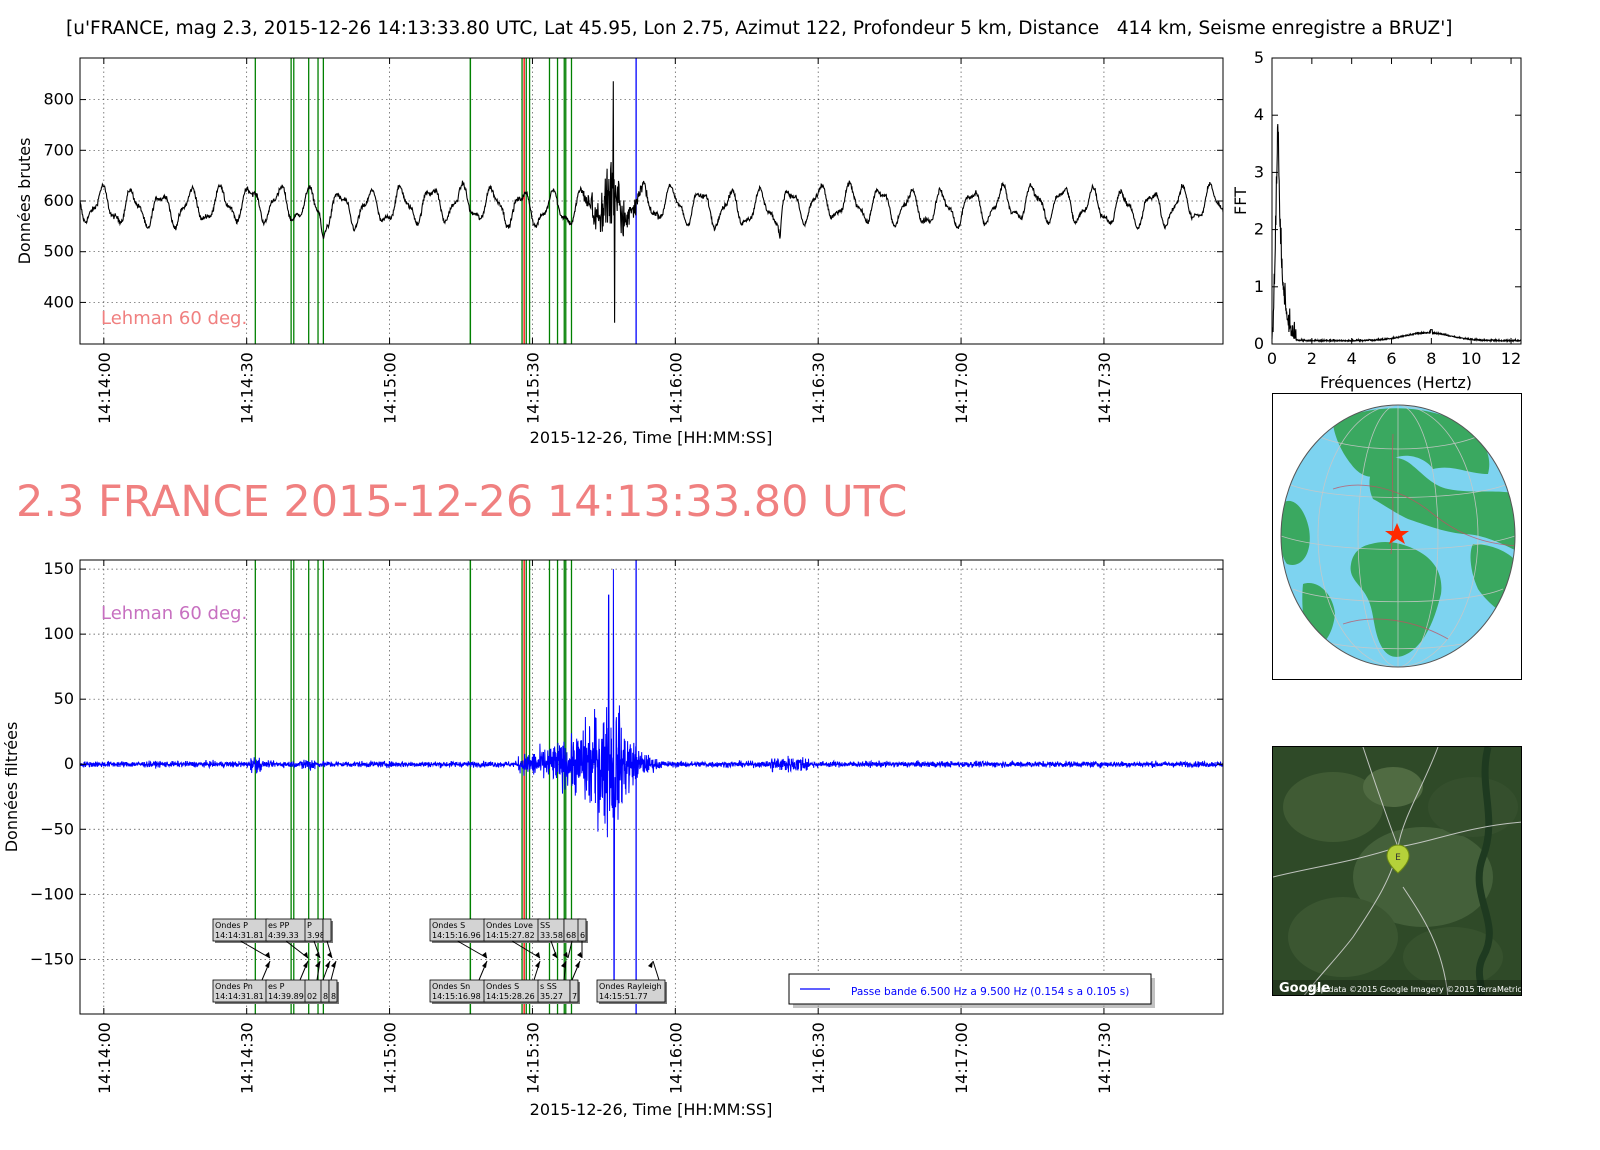 The height and width of the screenshot is (1150, 1600). What do you see at coordinates (551, 935) in the screenshot?
I see `phase-label-time: 33.58` at bounding box center [551, 935].